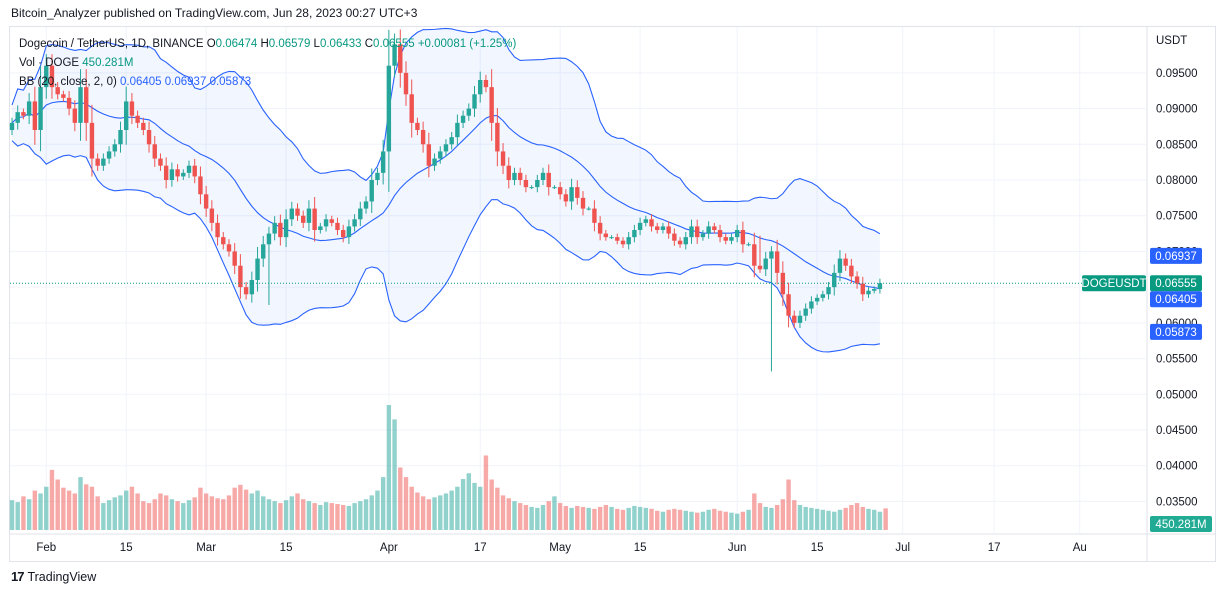 The image size is (1226, 595). Describe the element at coordinates (1171, 41) in the screenshot. I see `currency-label: USDT` at that location.